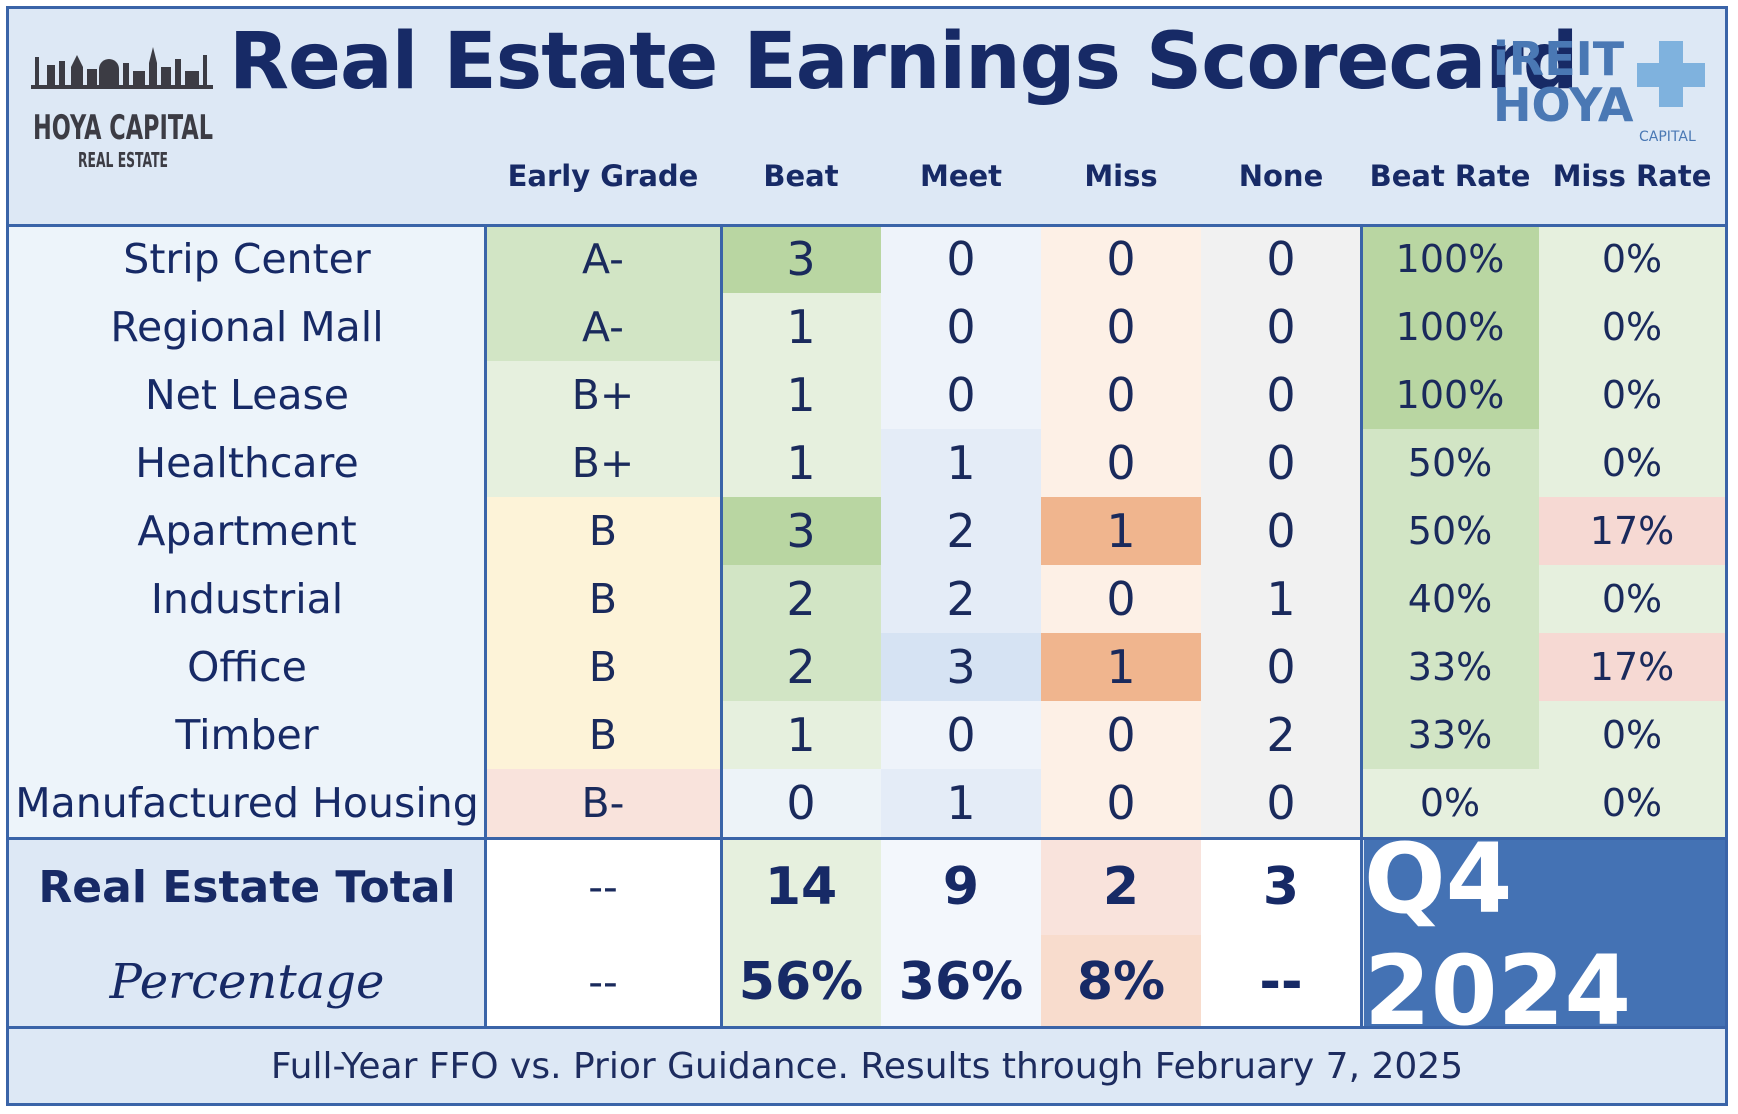 This screenshot has width=1738, height=1114. Describe the element at coordinates (1559, 59) in the screenshot. I see `logo-right-line1: iREIT` at that location.